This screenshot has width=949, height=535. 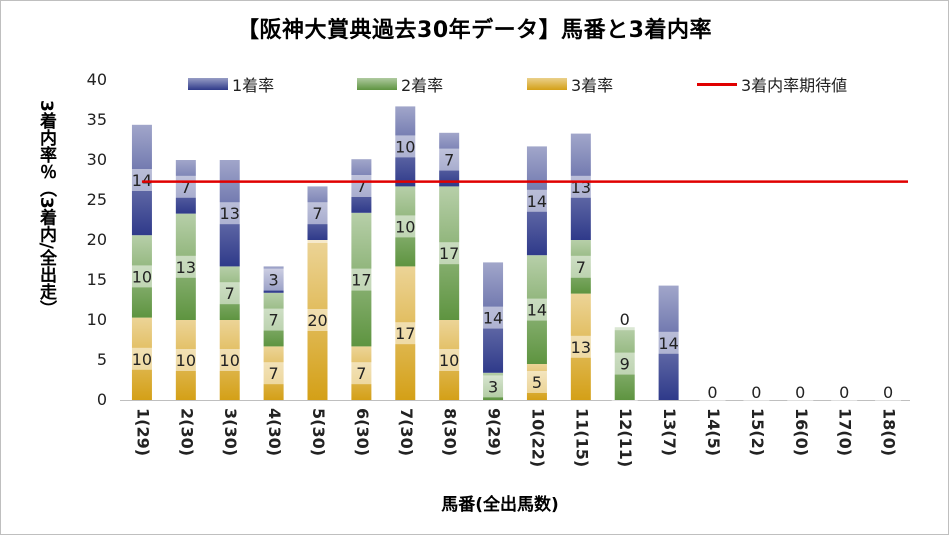 I want to click on x-tick-label: 2(30), so click(x=186, y=432).